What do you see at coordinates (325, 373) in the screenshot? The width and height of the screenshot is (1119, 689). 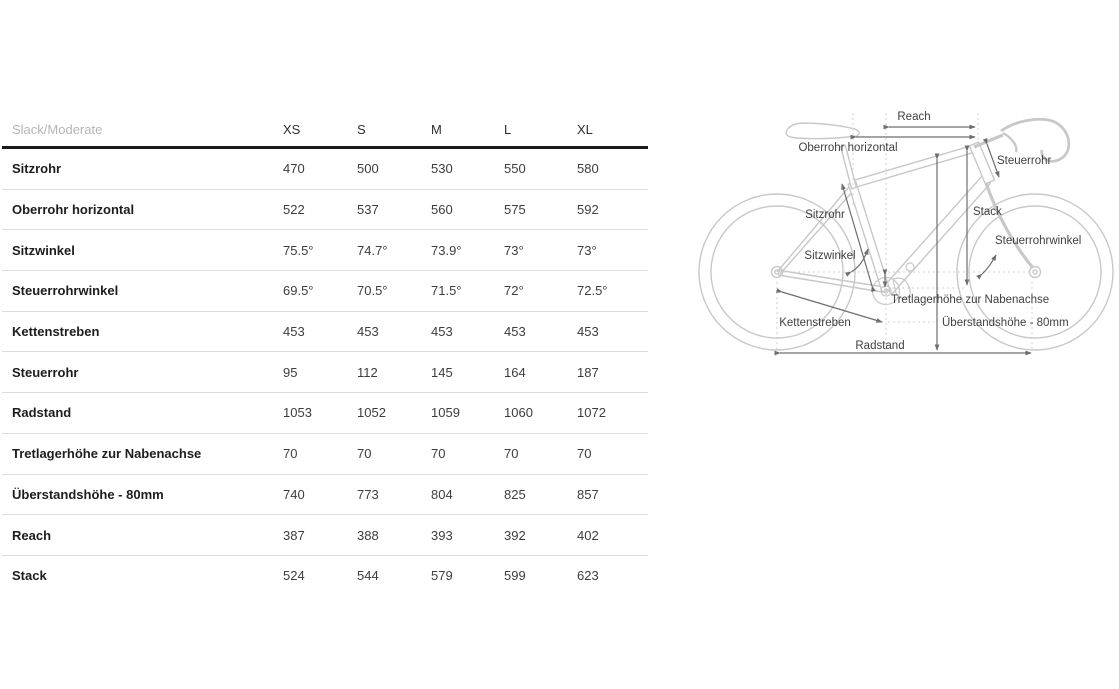 I see `table-row: Steuerrohr 95 112 145 164 187` at bounding box center [325, 373].